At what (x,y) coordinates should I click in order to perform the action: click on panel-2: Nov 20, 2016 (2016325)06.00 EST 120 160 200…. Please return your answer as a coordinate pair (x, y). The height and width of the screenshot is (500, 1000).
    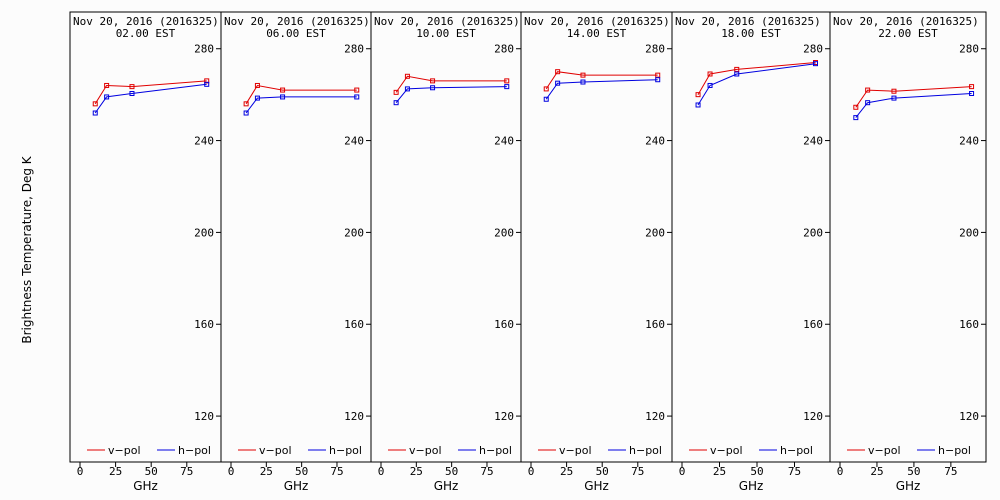
    Looking at the image, I should click on (296, 252).